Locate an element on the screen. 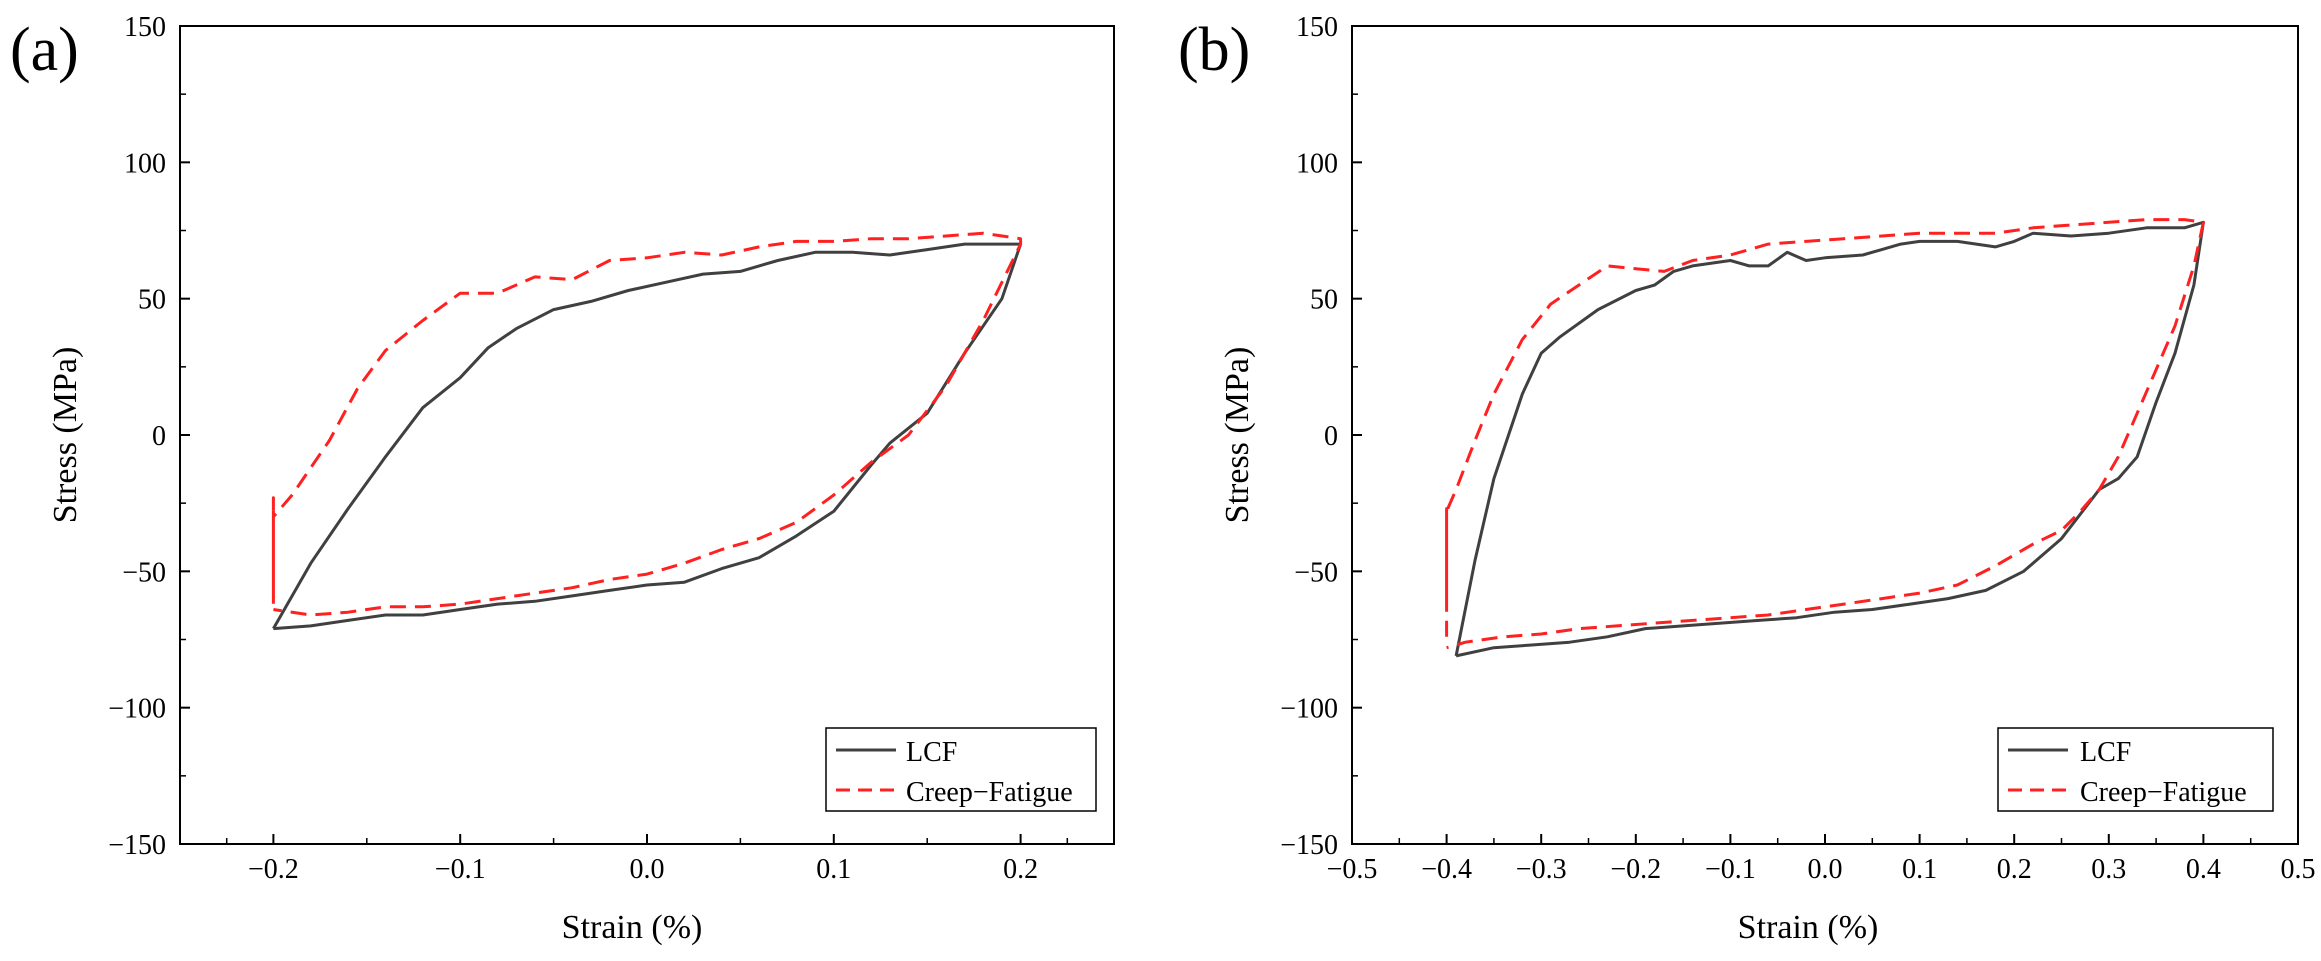 The image size is (2321, 961). legend-box-b is located at coordinates (2135, 769).